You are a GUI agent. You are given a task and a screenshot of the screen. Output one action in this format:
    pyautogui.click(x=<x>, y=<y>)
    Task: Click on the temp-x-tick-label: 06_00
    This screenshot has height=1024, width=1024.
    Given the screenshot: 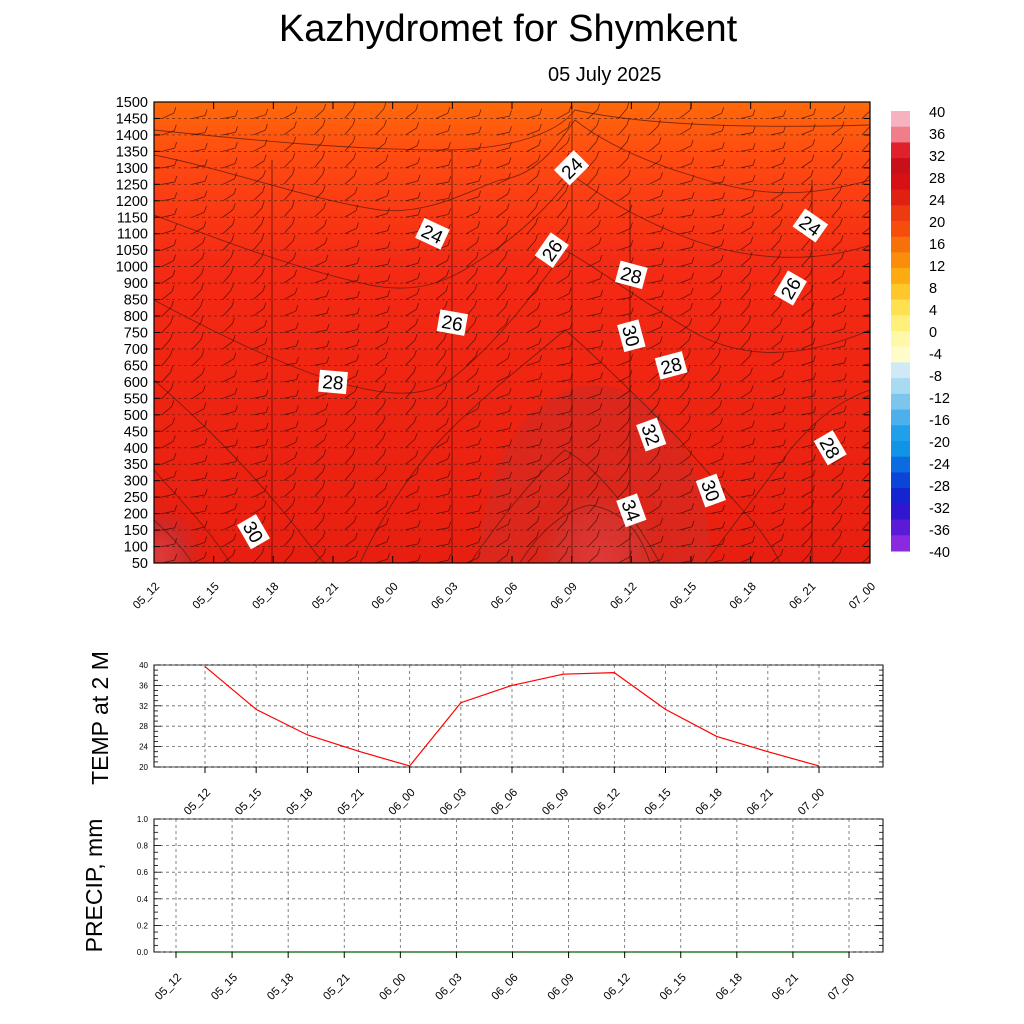 What is the action you would take?
    pyautogui.click(x=402, y=802)
    